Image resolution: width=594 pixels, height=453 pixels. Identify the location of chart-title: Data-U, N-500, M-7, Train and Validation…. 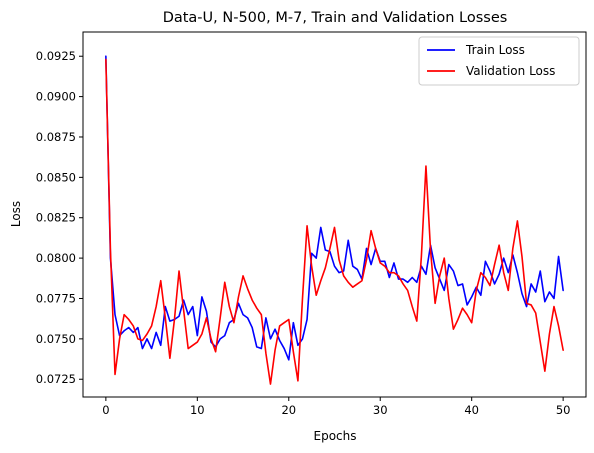
(335, 18).